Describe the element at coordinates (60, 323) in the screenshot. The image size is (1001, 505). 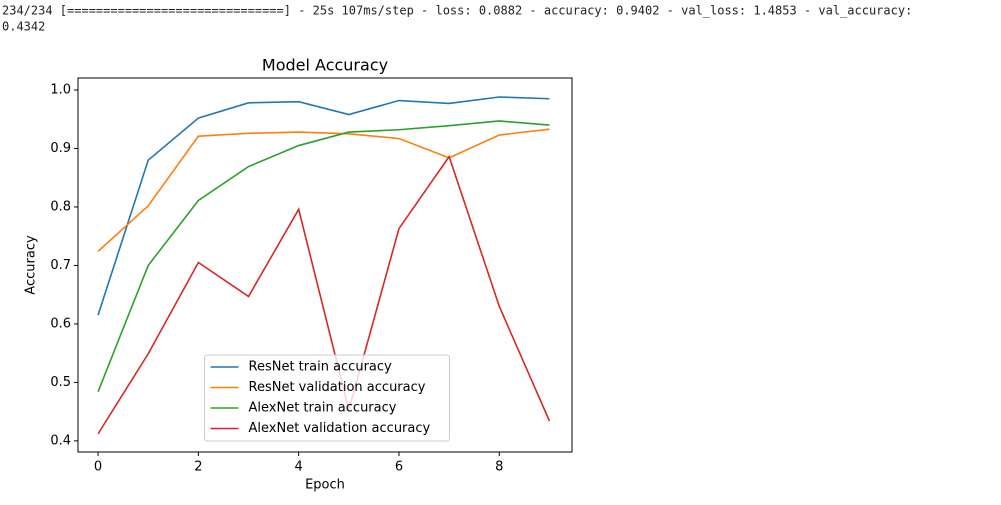
I see `y-tick-label: 0.6` at that location.